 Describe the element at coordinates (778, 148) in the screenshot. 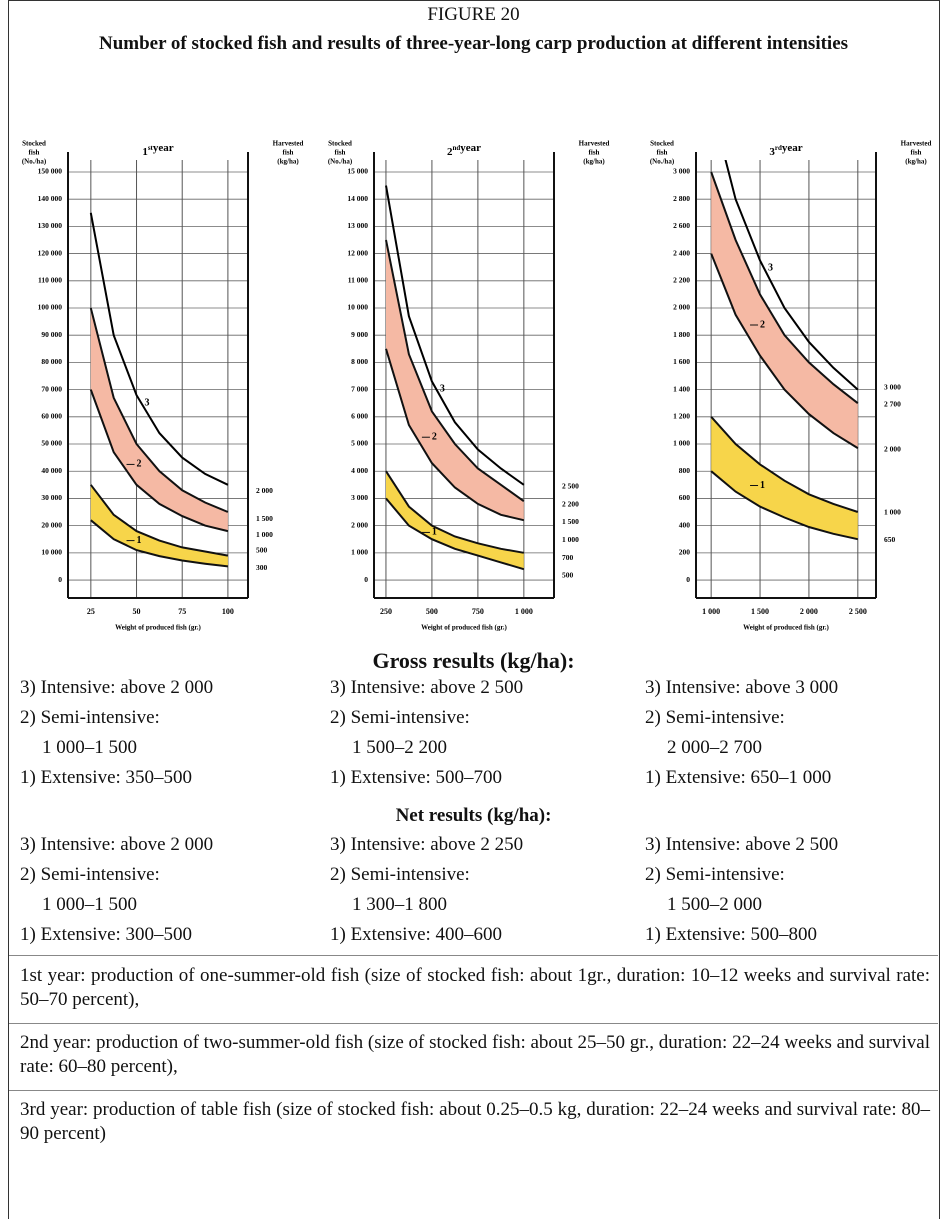

I see `title-sup: rd` at that location.